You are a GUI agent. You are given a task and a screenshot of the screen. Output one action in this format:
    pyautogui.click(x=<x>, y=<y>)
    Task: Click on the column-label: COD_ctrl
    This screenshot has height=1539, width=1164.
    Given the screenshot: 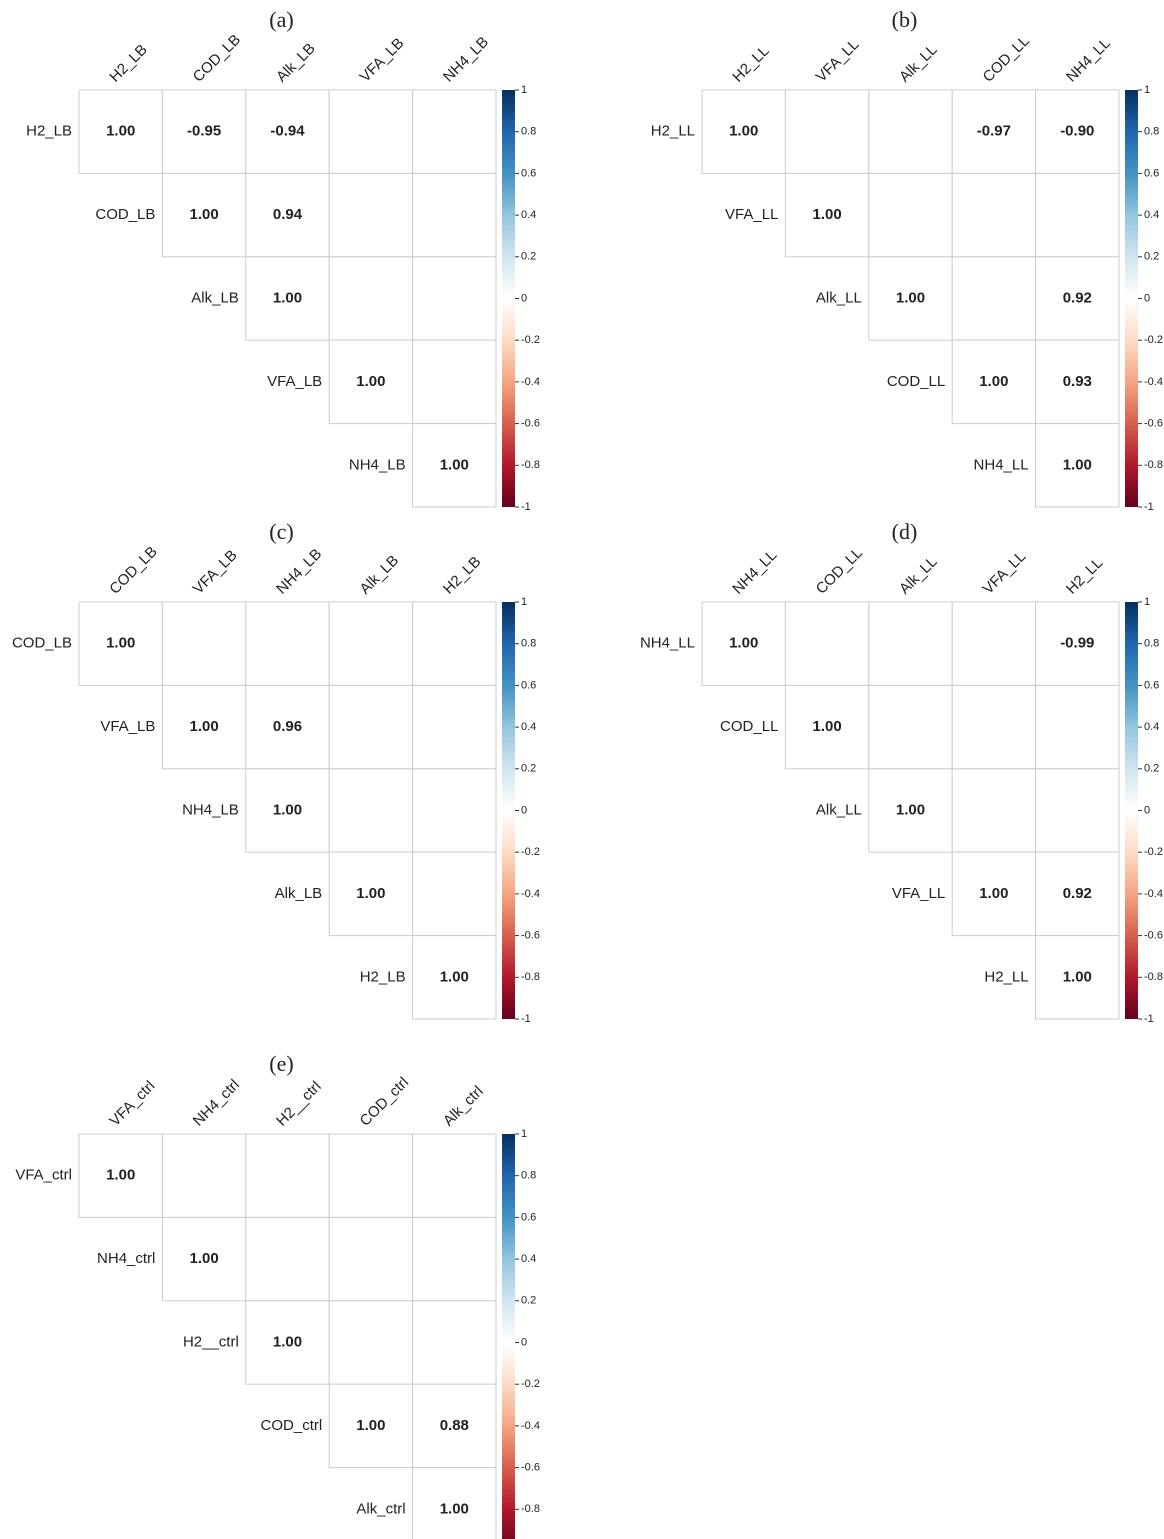 What is the action you would take?
    pyautogui.click(x=385, y=1102)
    